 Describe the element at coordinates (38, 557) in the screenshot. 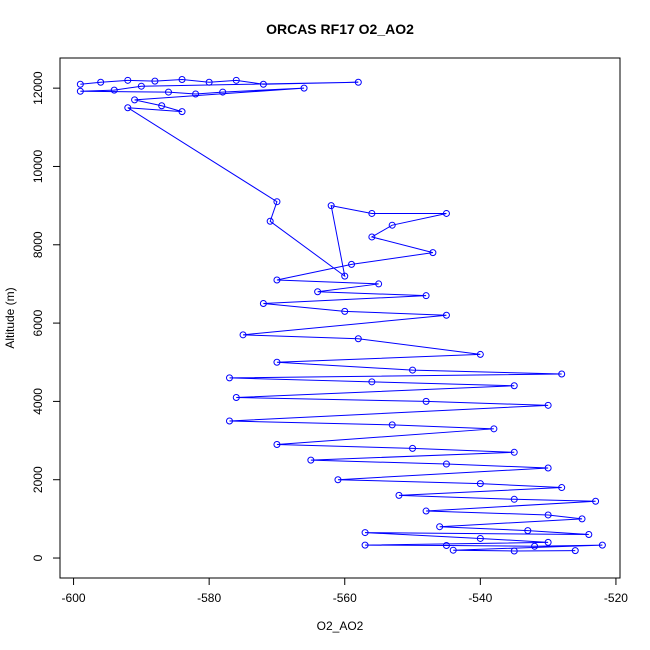

I see `y-tick-label: 0` at that location.